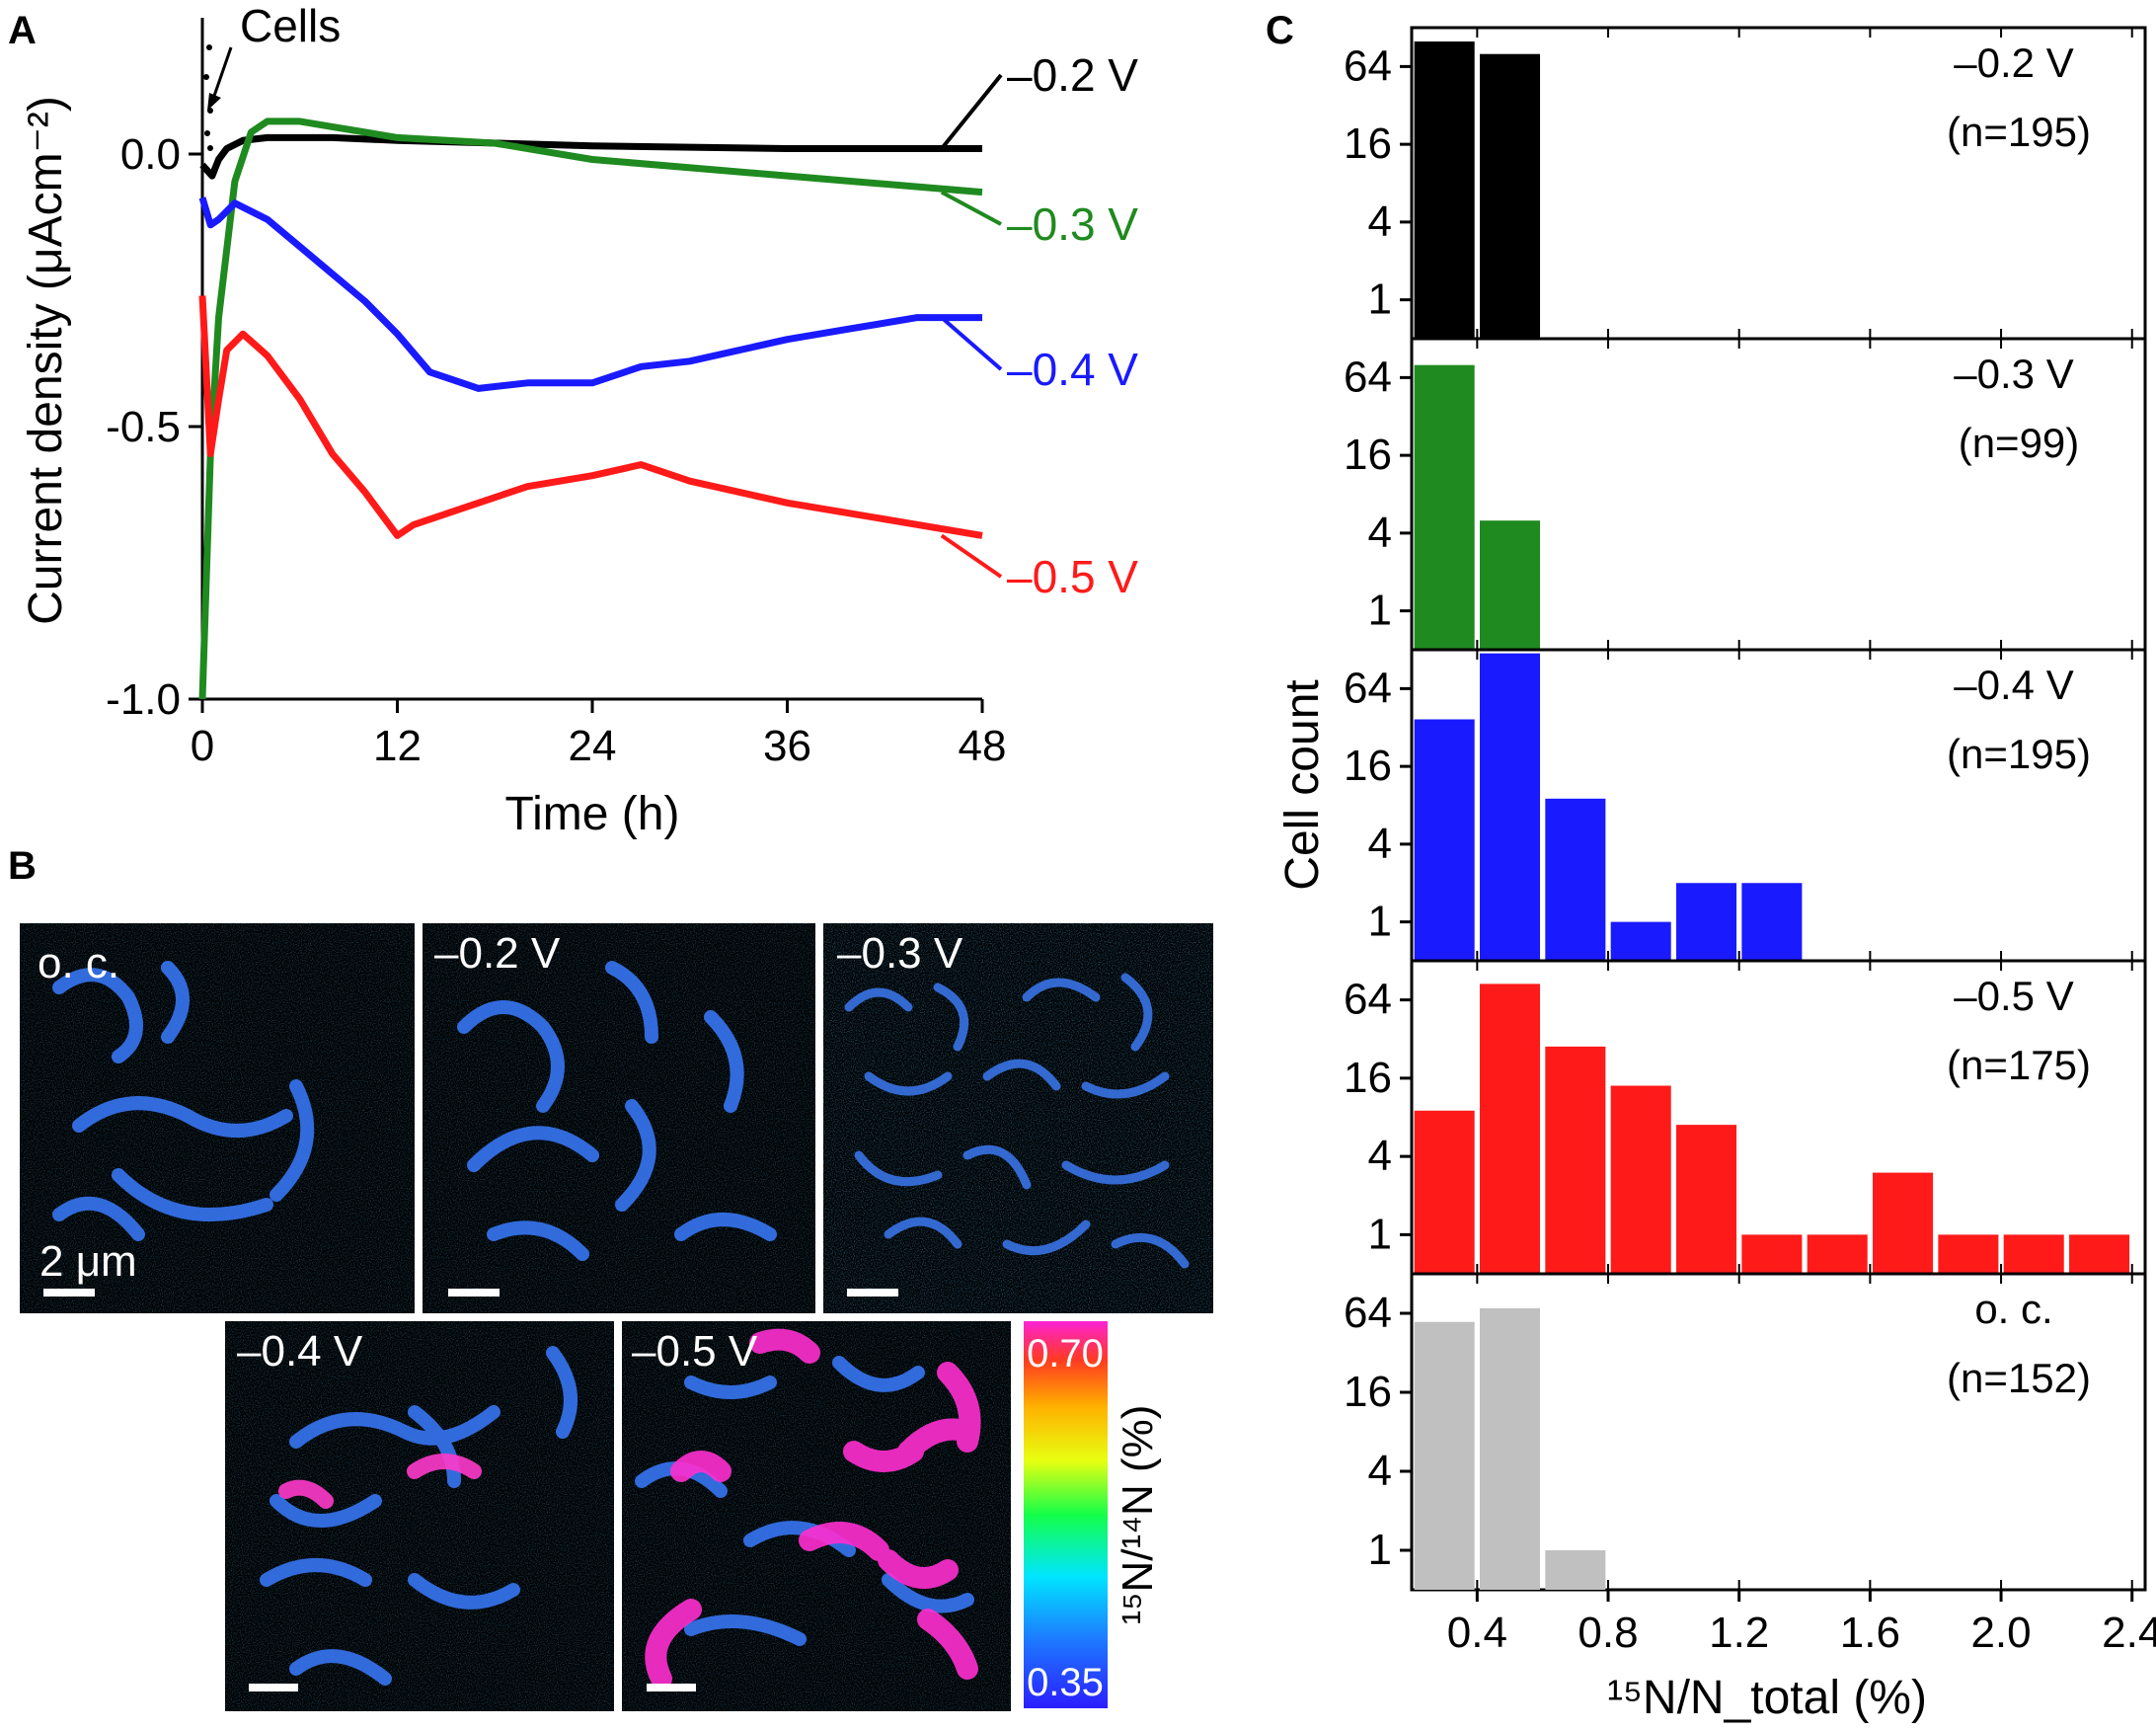 The height and width of the screenshot is (1730, 2156). I want to click on x-tick-label: 24, so click(593, 746).